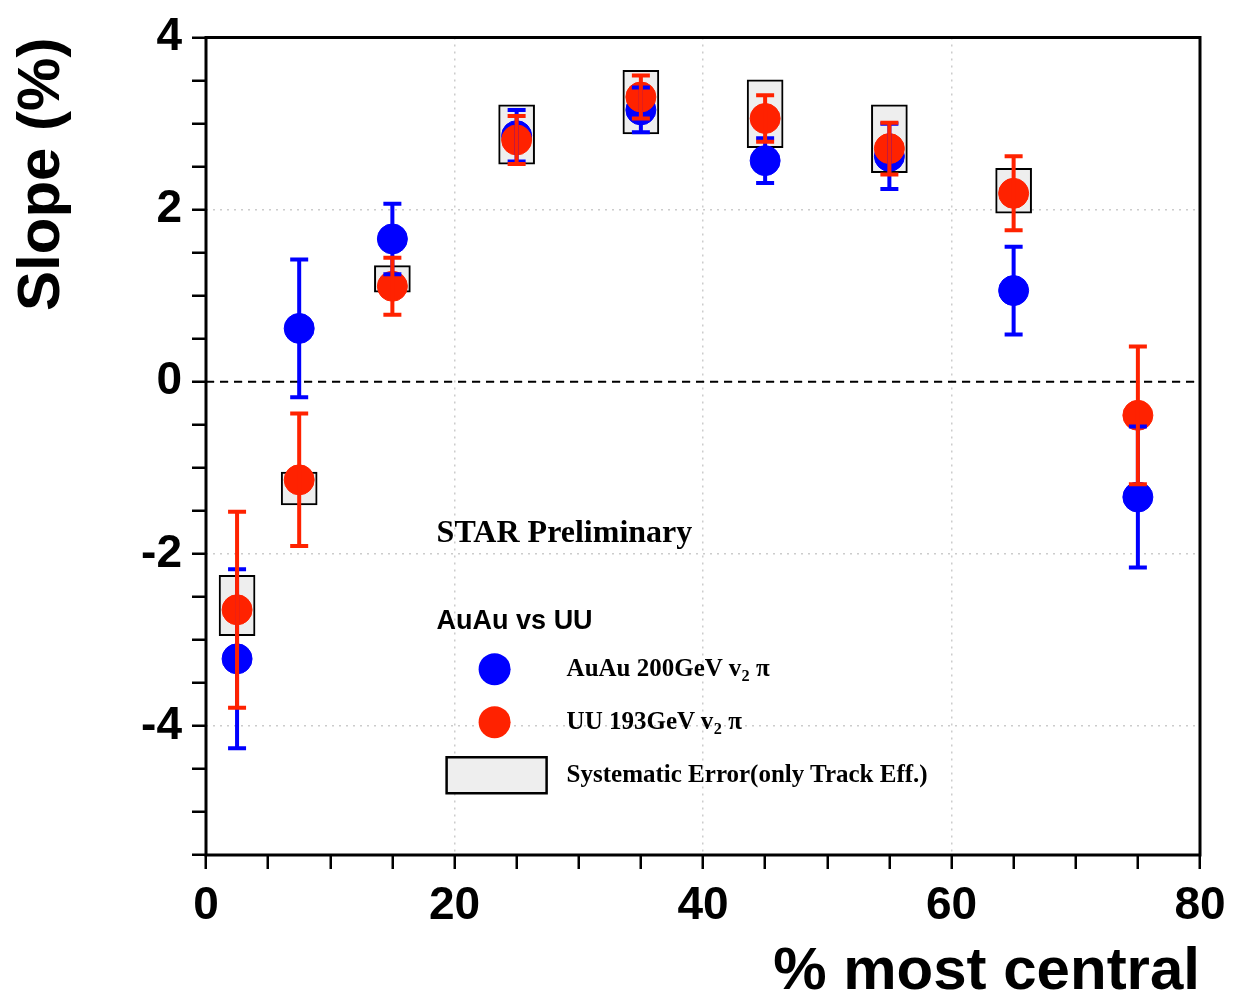 The width and height of the screenshot is (1236, 1008). Describe the element at coordinates (747, 773) in the screenshot. I see `legend-label: Systematic Error(only Track Eff.)` at that location.